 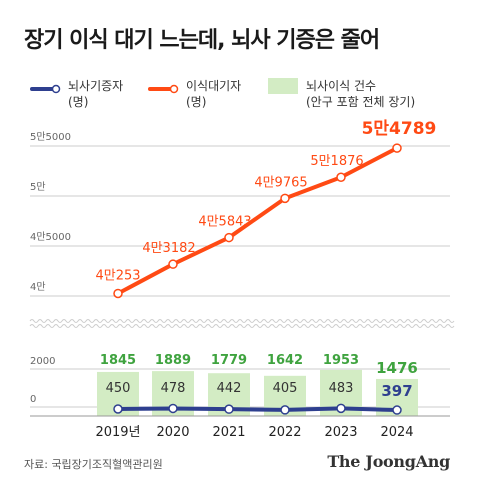 What do you see at coordinates (117, 432) in the screenshot?
I see `x-tick-label: 2019년` at bounding box center [117, 432].